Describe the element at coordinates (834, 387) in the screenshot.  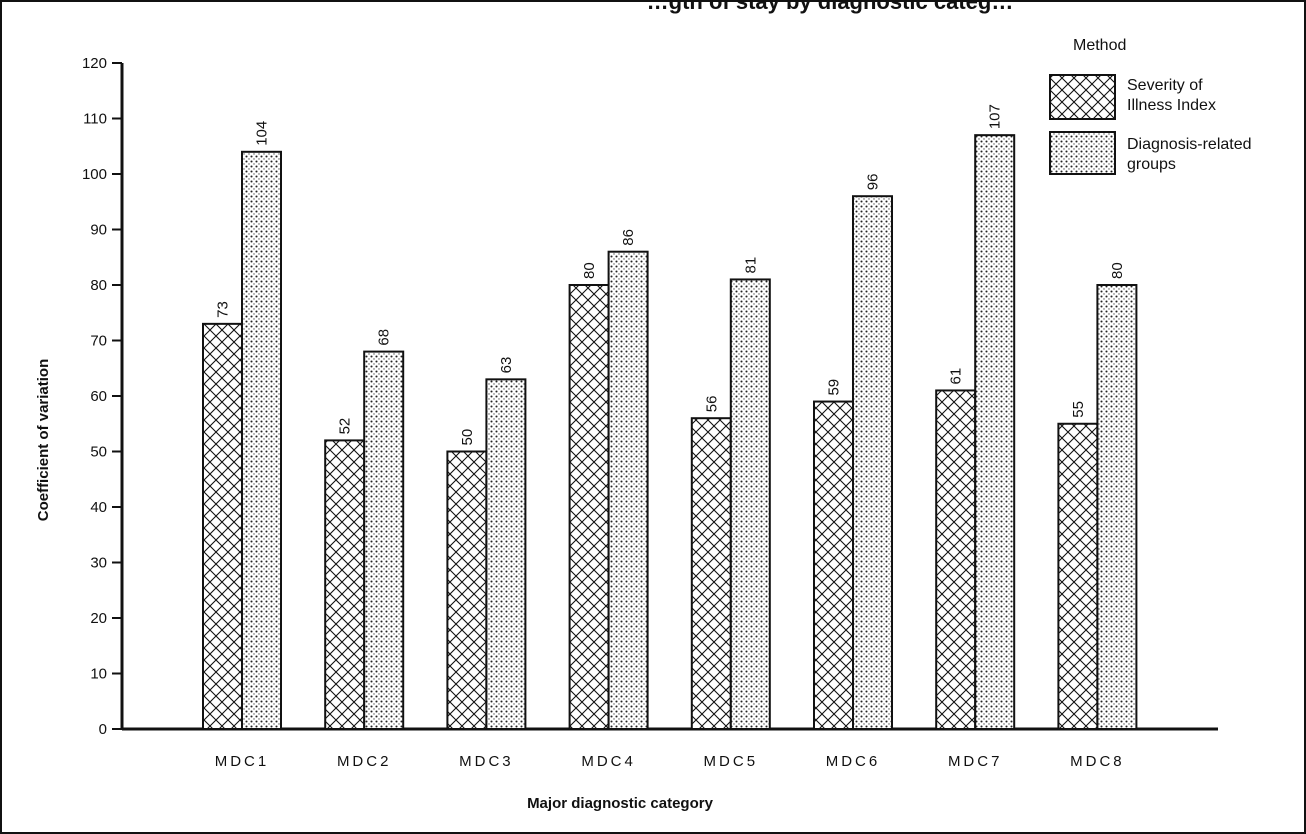
I see `data-label-severity-mdc6: 59` at that location.